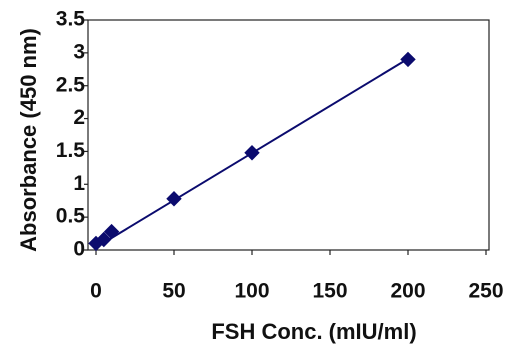  I want to click on y-tick-label: 2.5, so click(71, 84).